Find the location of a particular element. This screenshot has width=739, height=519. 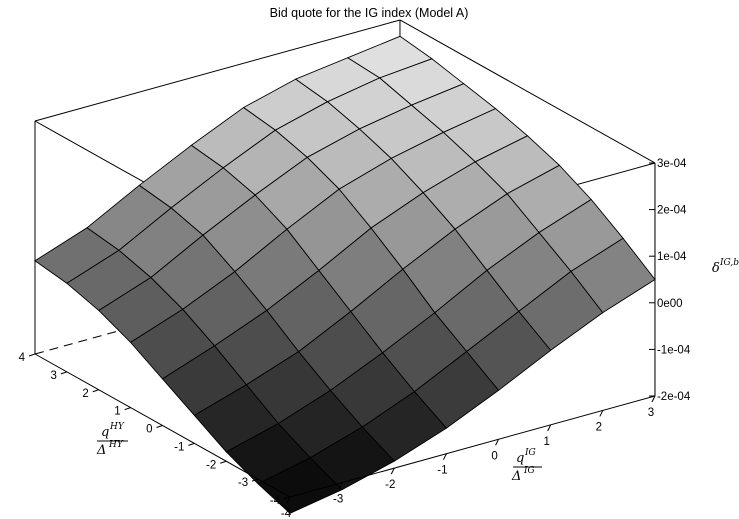

y-axis-label: q HY Δ HY is located at coordinates (112, 440).